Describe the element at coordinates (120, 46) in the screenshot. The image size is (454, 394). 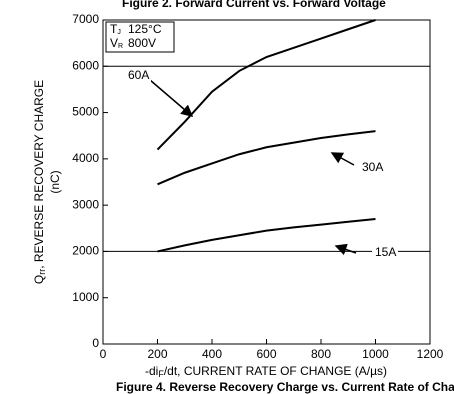
I see `cond-sub: R` at that location.